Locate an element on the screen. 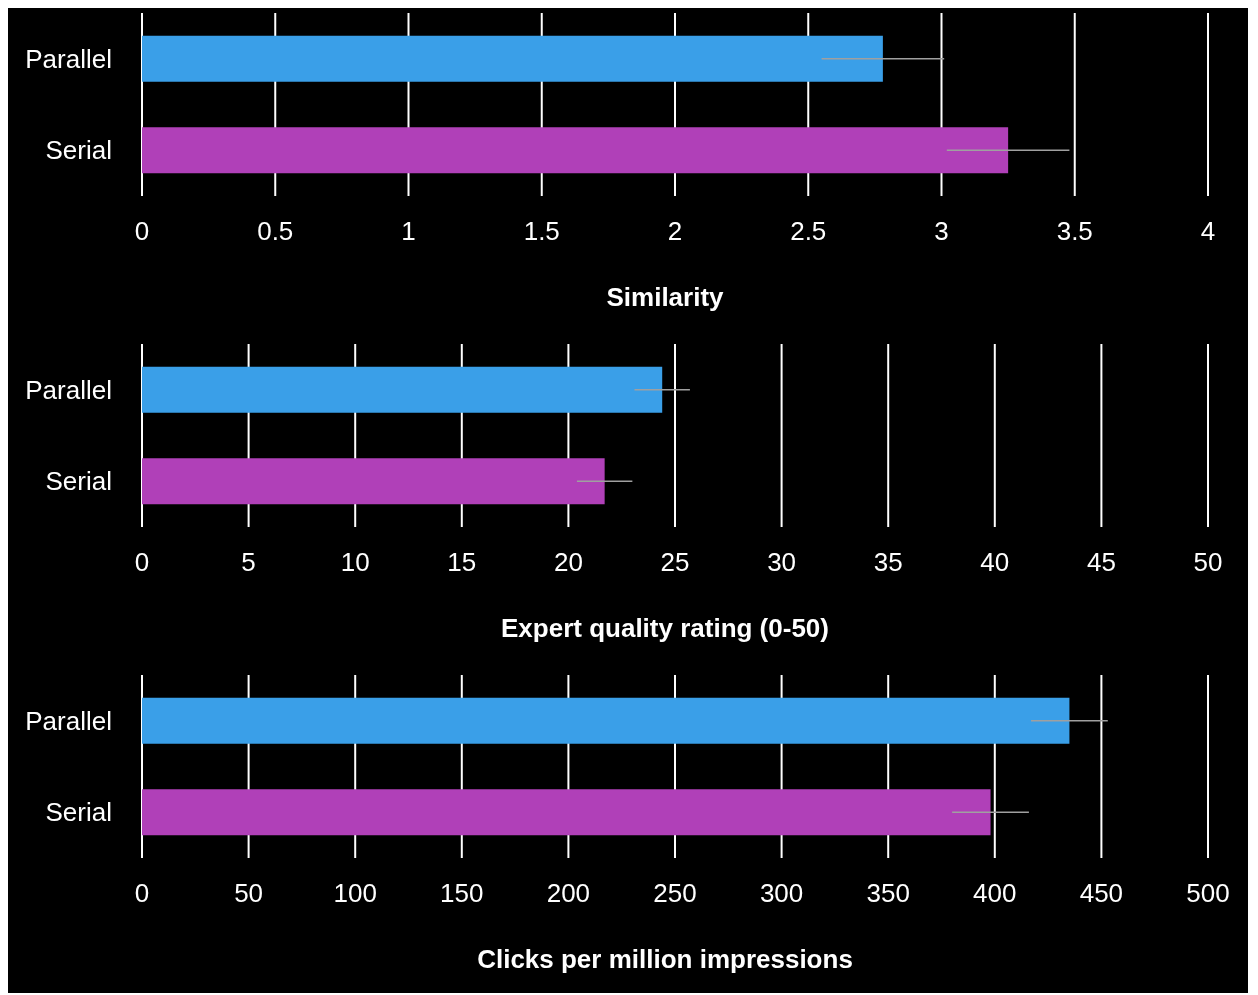 Image resolution: width=1258 pixels, height=995 pixels. x-tick-label: 250 is located at coordinates (675, 893).